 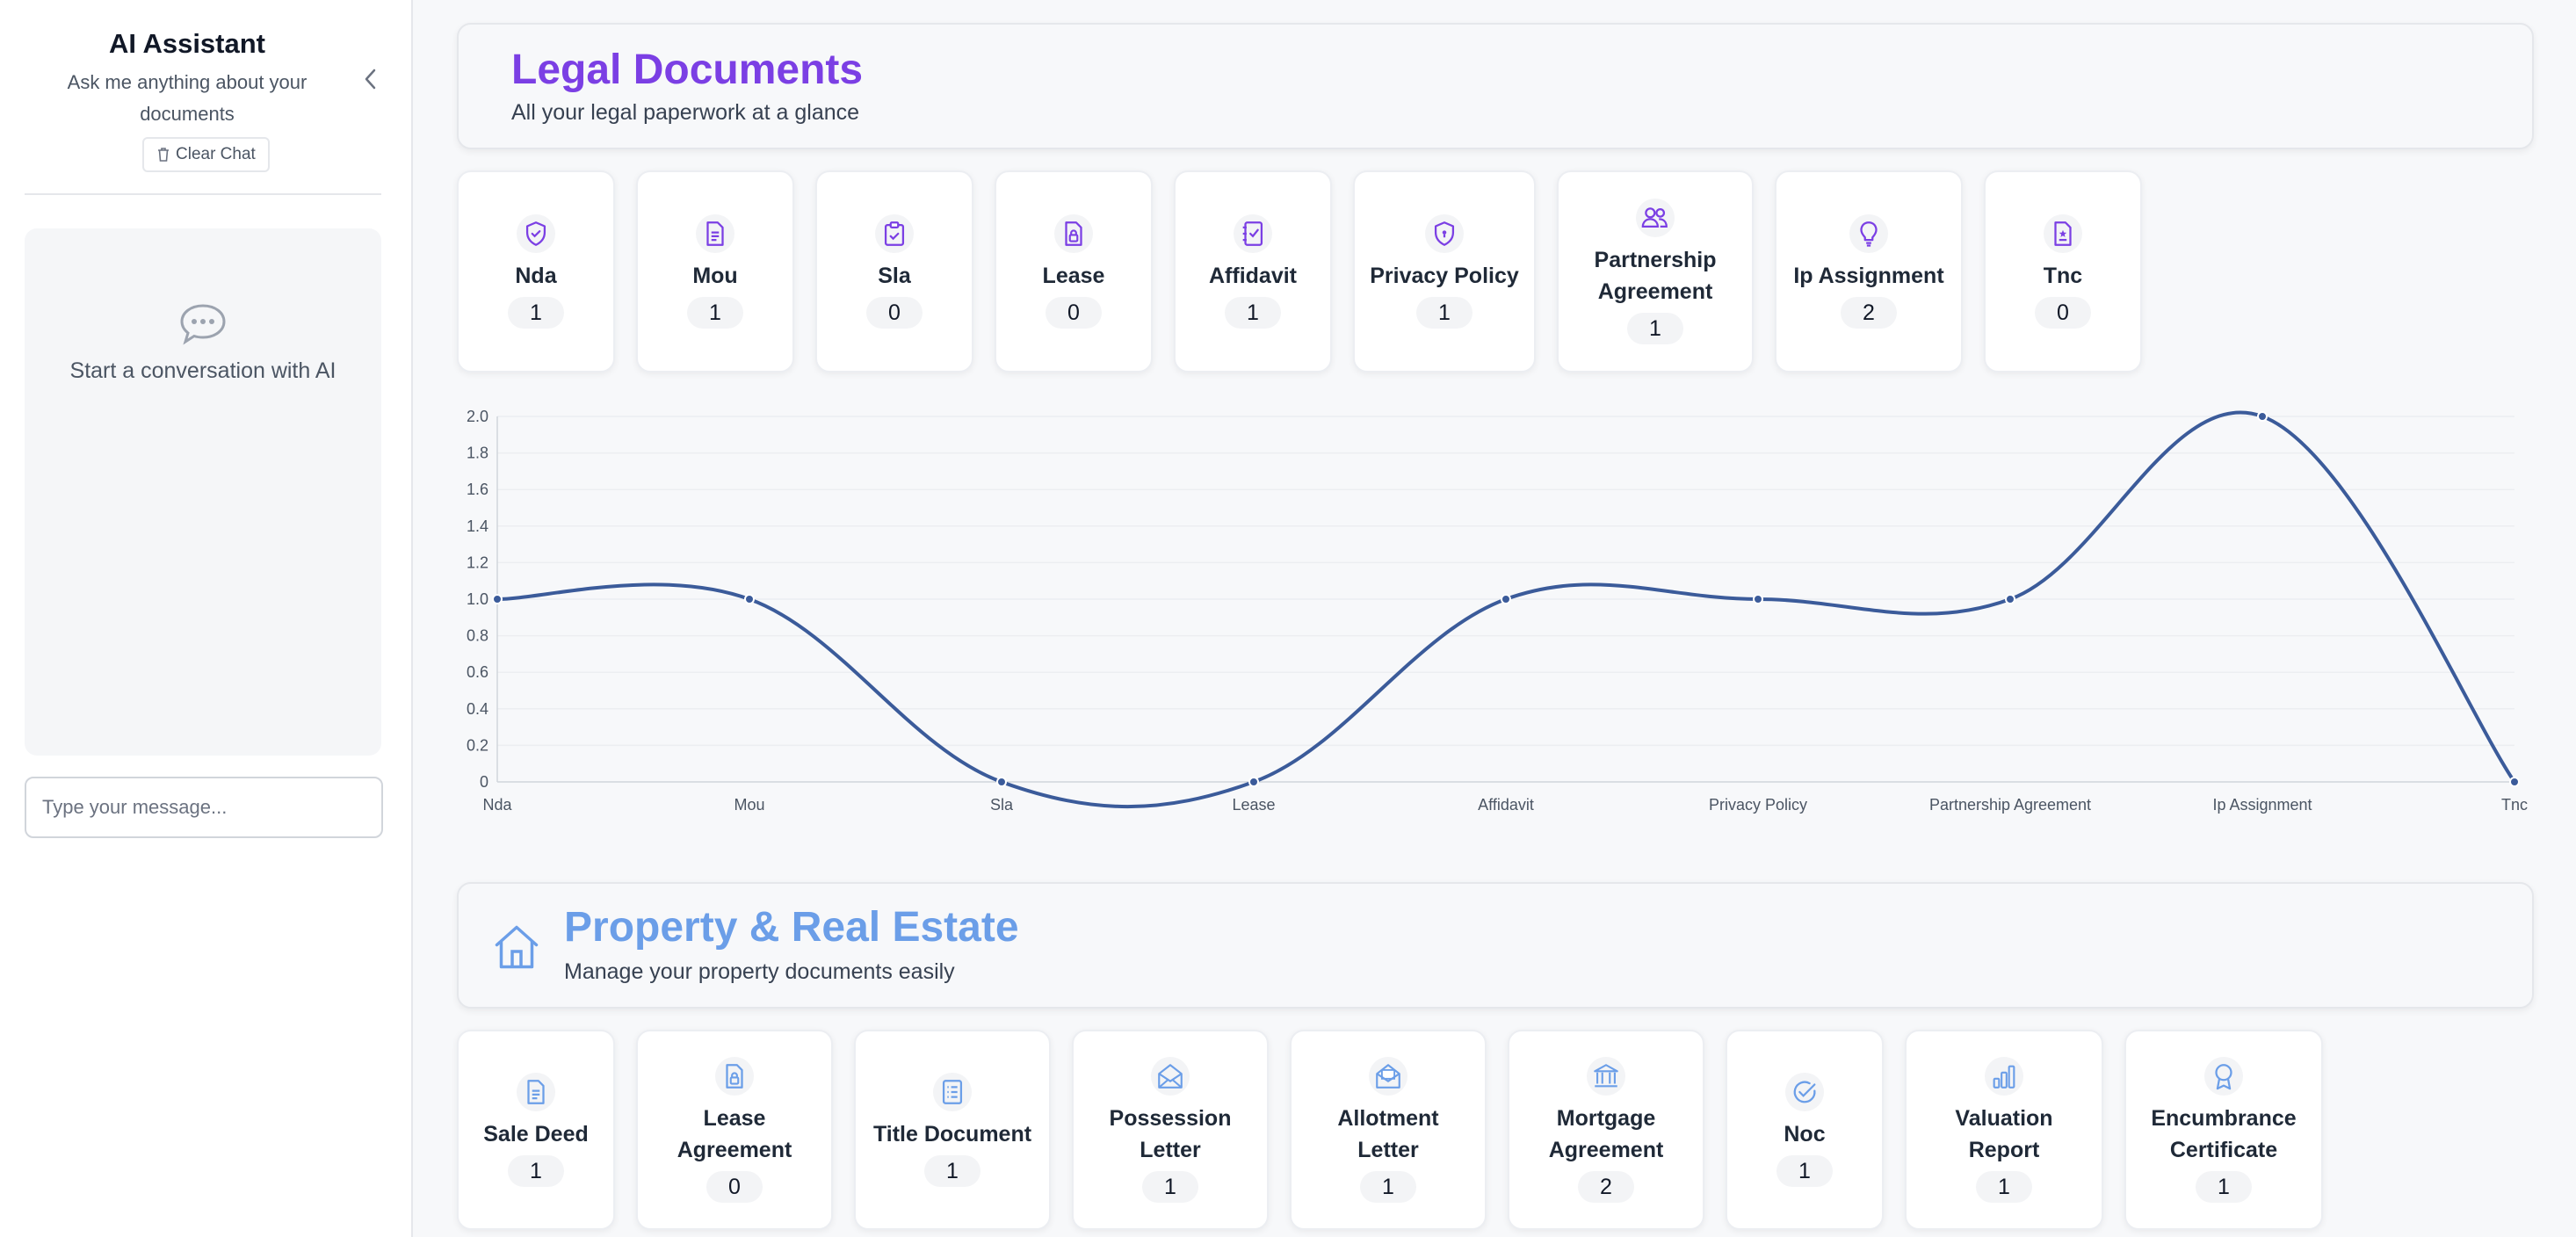 I want to click on trash-icon, so click(x=163, y=155).